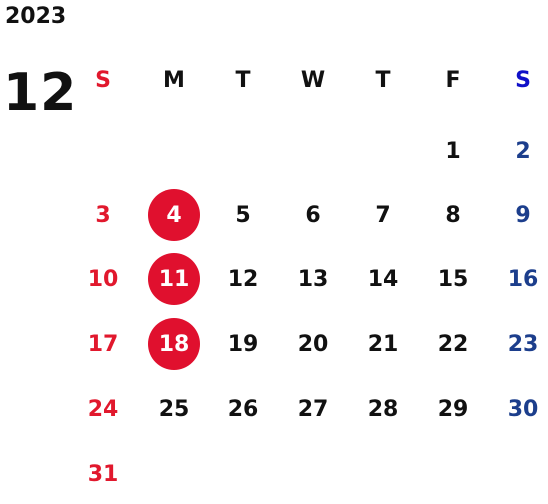 Image resolution: width=548 pixels, height=504 pixels. I want to click on day-number: 24, so click(103, 409).